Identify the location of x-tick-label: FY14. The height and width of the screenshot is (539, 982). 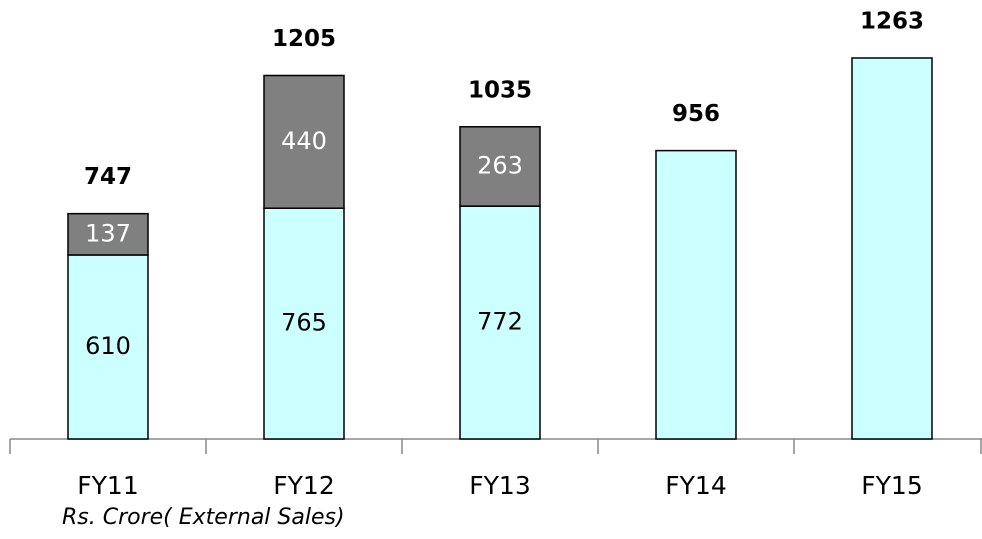
(695, 485).